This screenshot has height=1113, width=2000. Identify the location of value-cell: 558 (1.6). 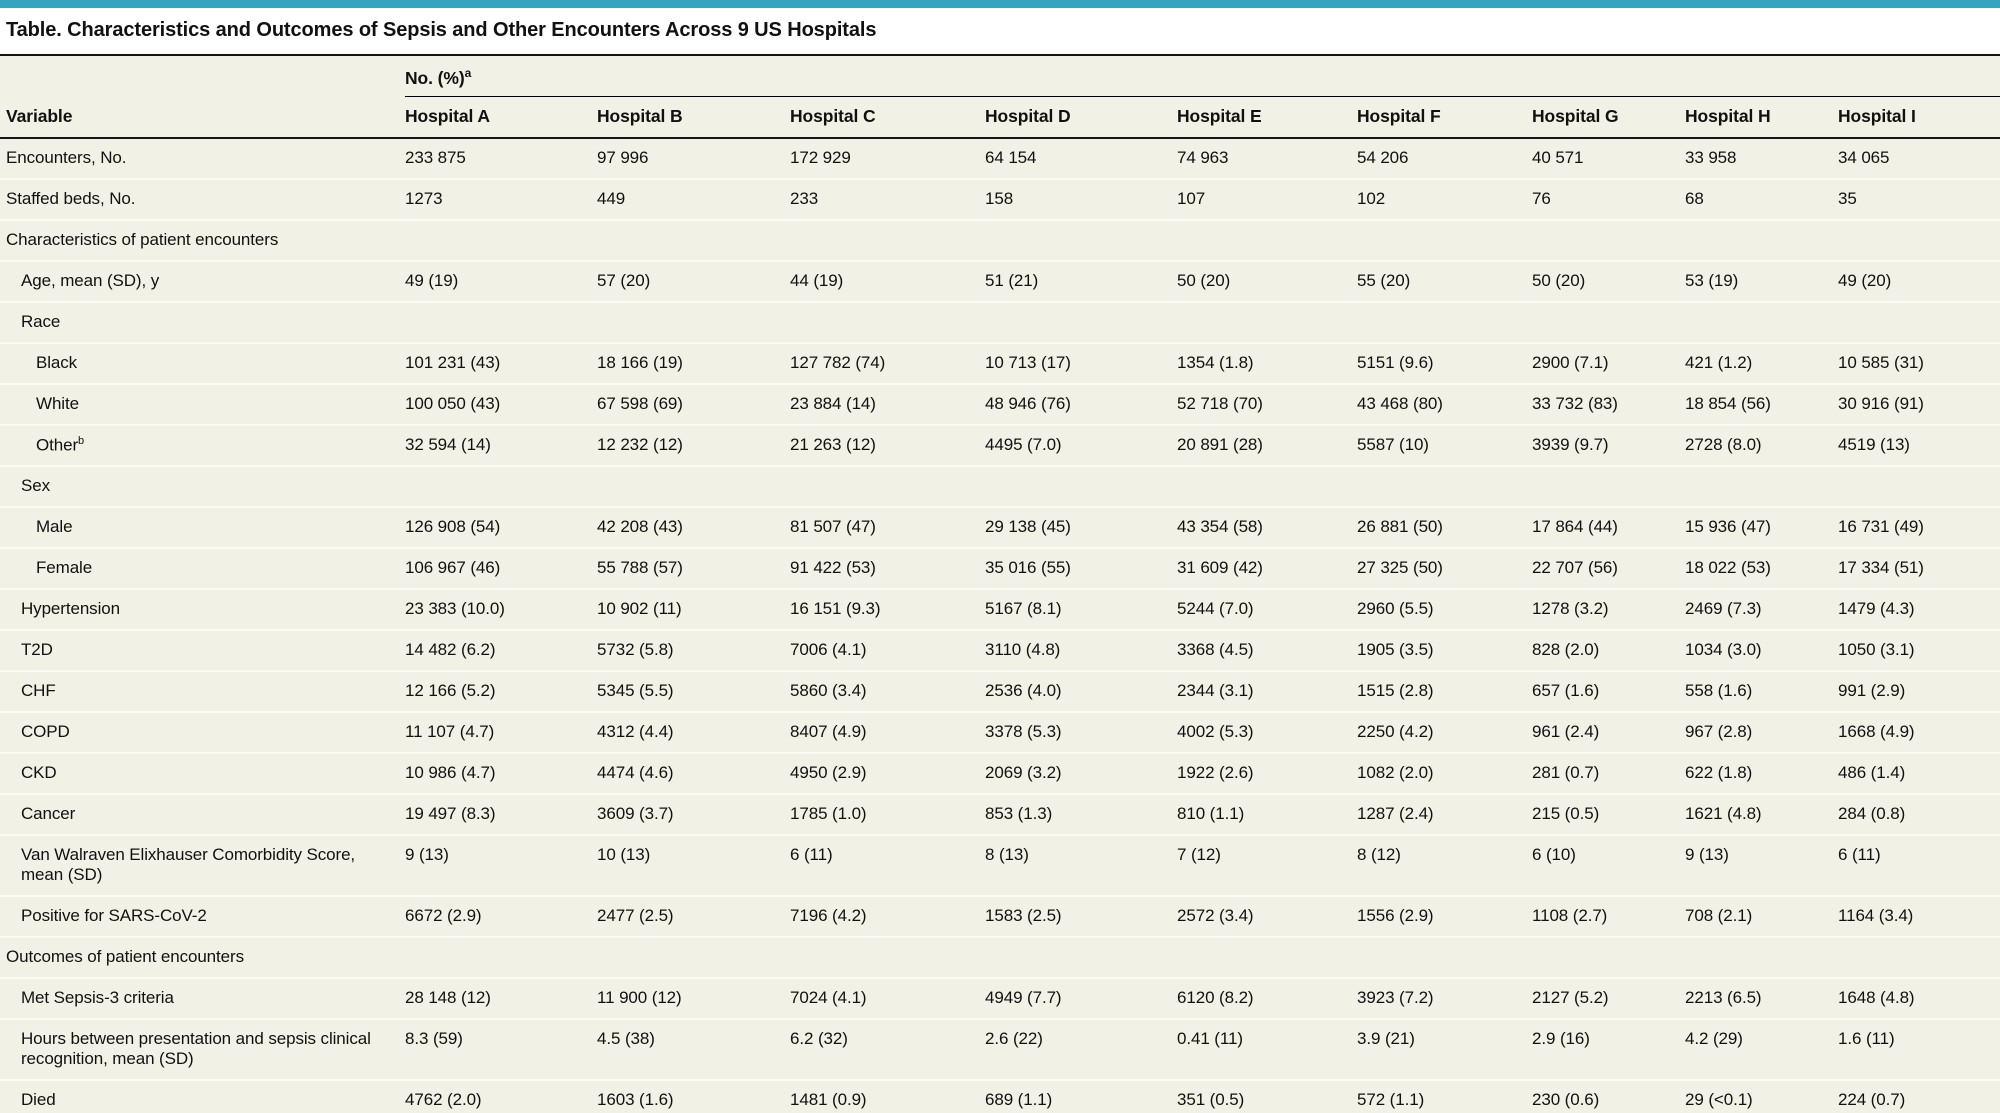
(1761, 692).